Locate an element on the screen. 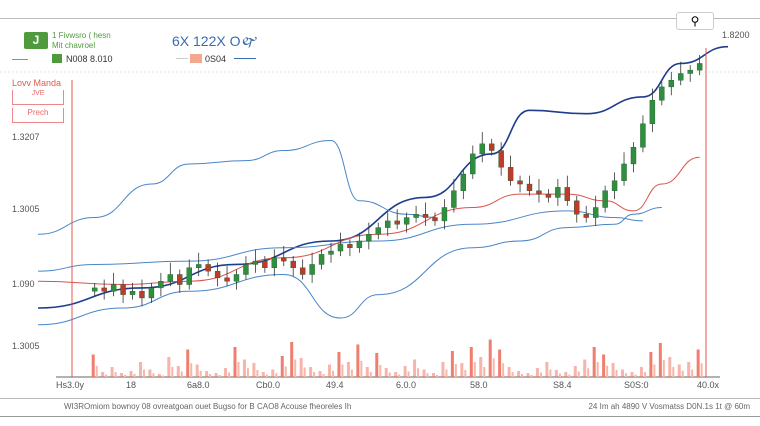 This screenshot has width=760, height=426. panel-box-1: JVE is located at coordinates (38, 97).